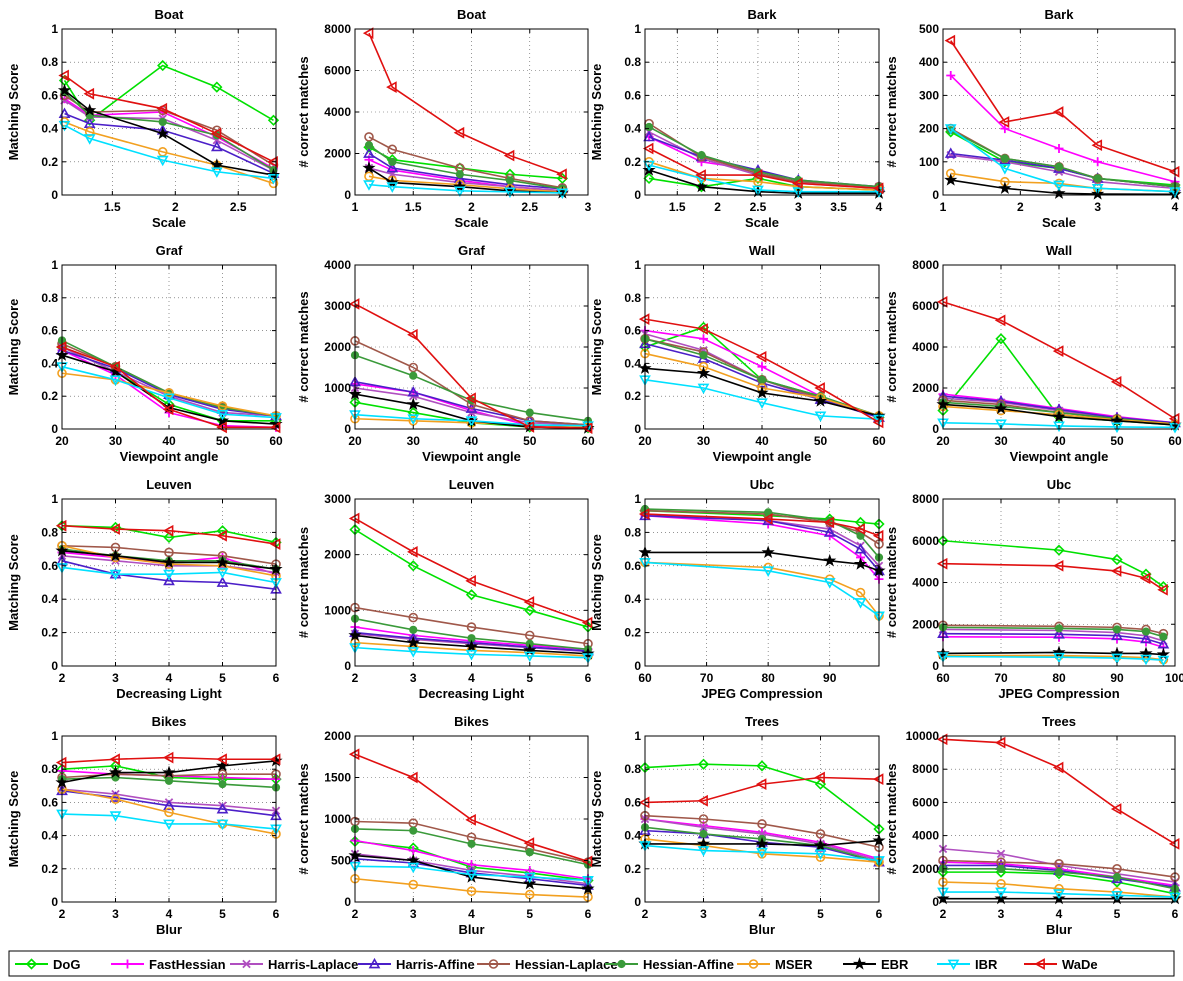 The image size is (1183, 981). I want to click on data-point-fasthessian, so click(1098, 162).